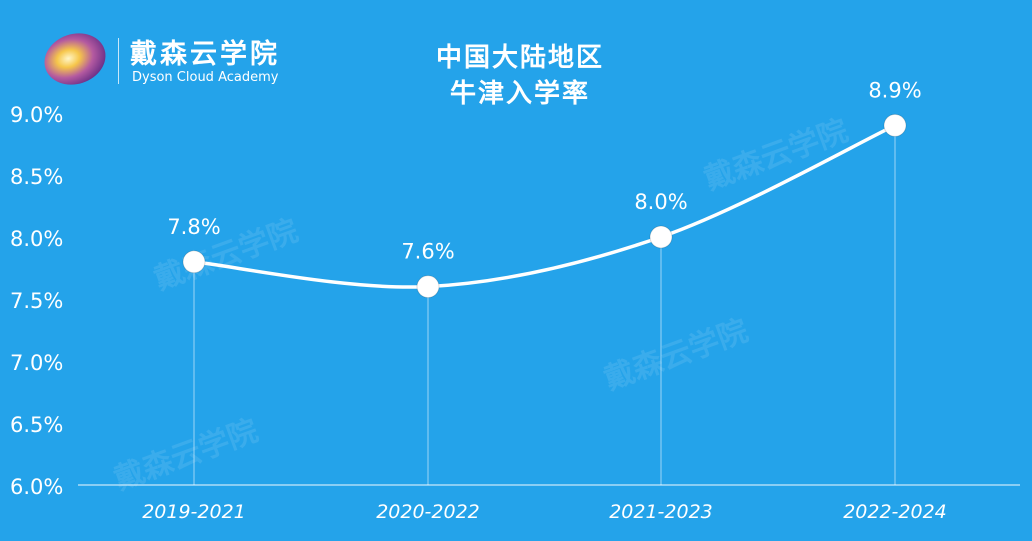 The height and width of the screenshot is (541, 1032). Describe the element at coordinates (519, 58) in the screenshot. I see `chart-title-line-1: 中国大陆地区` at that location.